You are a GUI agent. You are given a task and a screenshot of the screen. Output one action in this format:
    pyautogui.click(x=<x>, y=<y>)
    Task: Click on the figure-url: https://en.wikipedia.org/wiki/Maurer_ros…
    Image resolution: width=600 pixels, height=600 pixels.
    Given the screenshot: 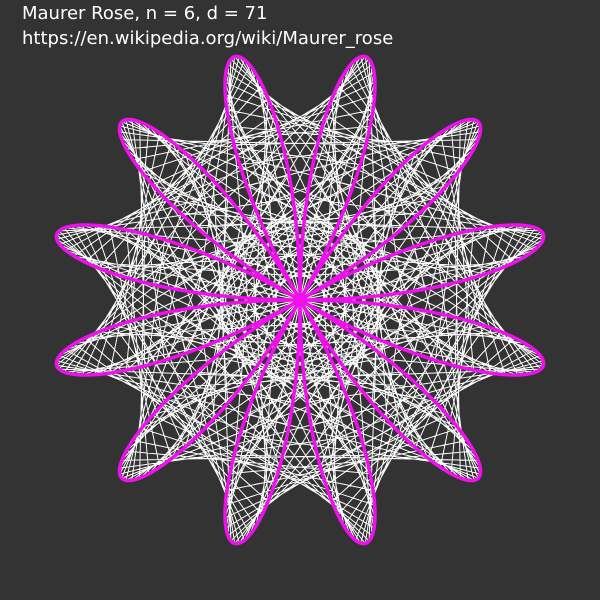 What is the action you would take?
    pyautogui.click(x=208, y=38)
    